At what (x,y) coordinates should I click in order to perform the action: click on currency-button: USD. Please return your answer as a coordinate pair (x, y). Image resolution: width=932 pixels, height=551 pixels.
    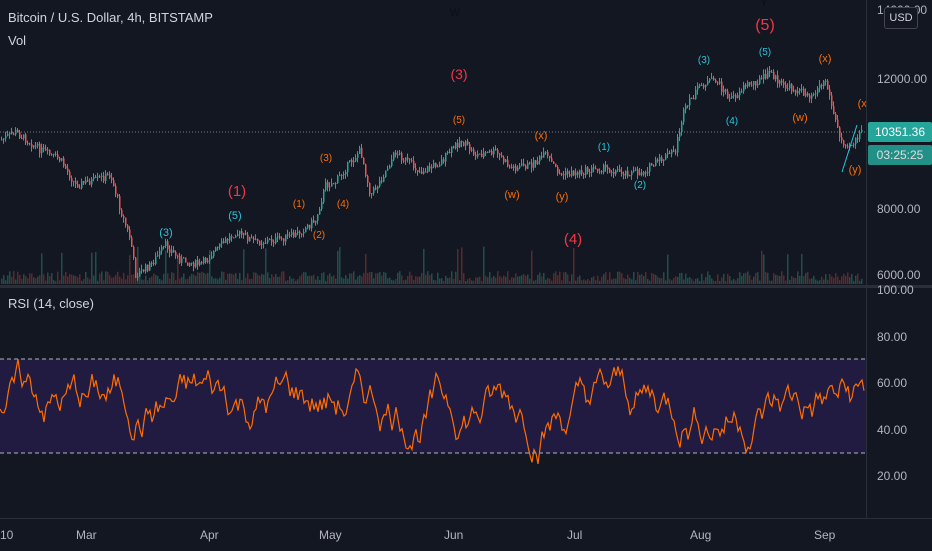
    Looking at the image, I should click on (901, 18).